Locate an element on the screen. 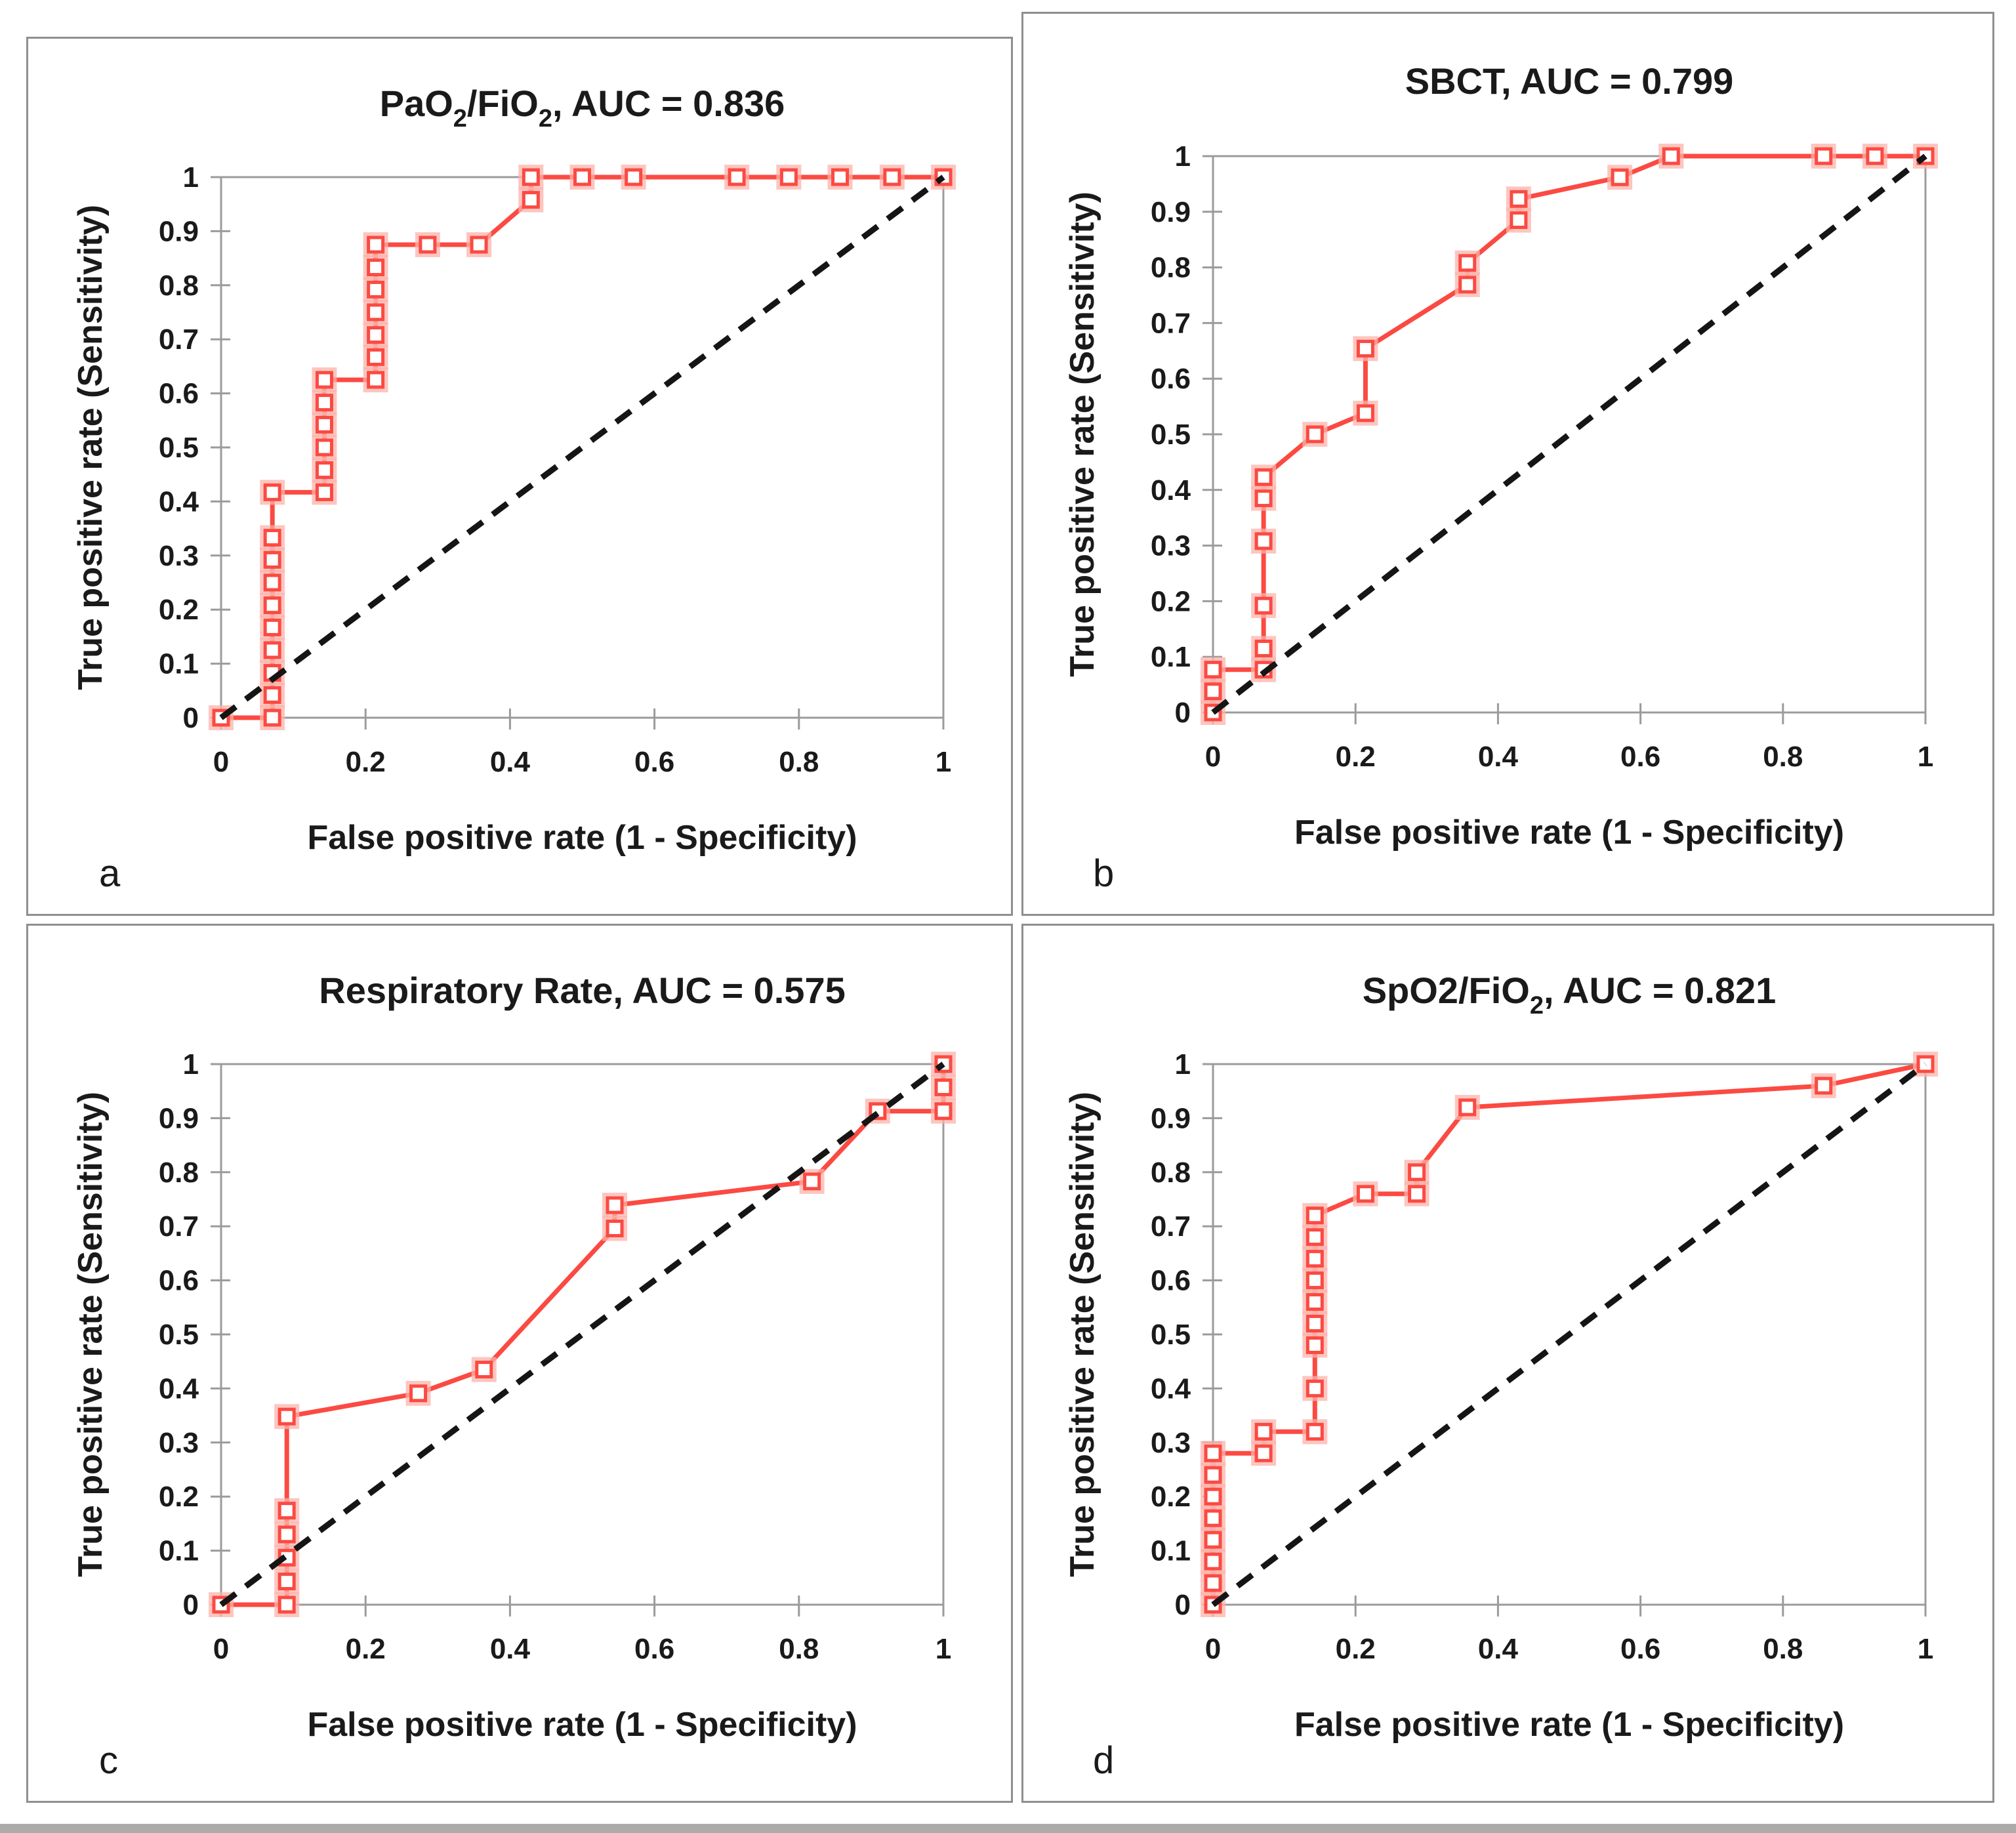 This screenshot has width=2016, height=1833. y-tick-label: 0.3 is located at coordinates (1171, 546).